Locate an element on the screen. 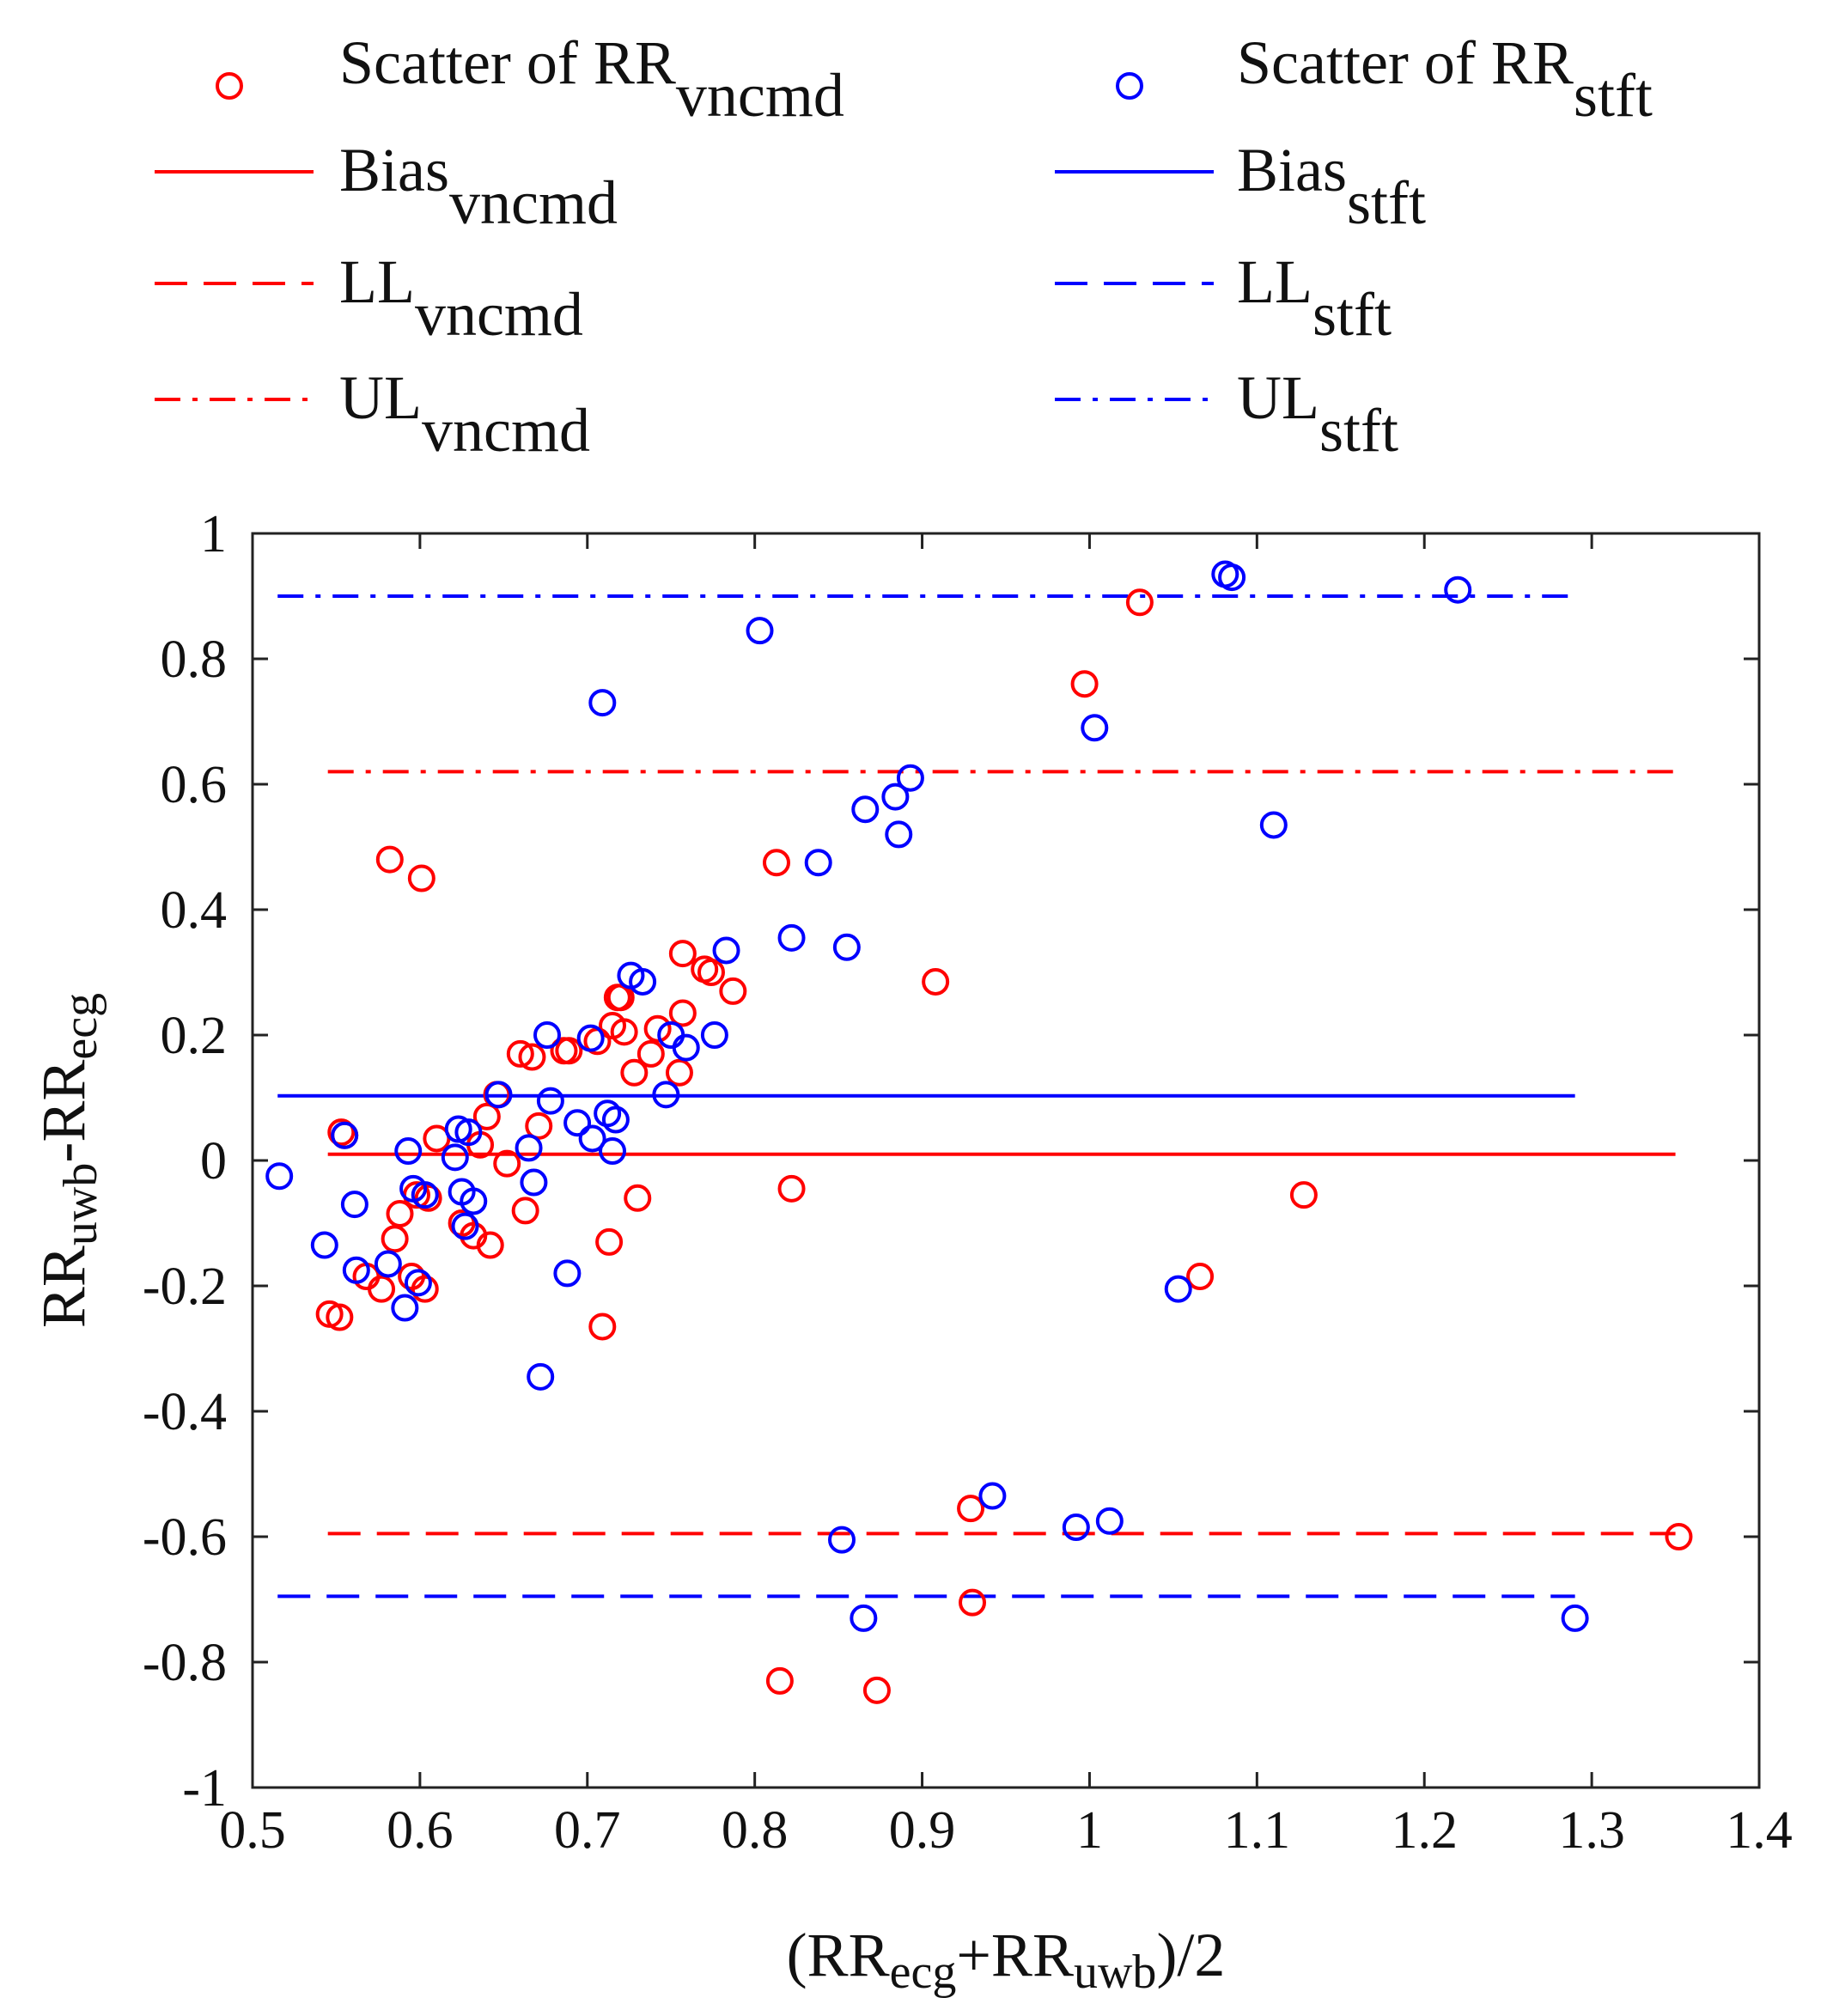 The image size is (1821, 2016). x-tick-label: 0.5 is located at coordinates (252, 1831).